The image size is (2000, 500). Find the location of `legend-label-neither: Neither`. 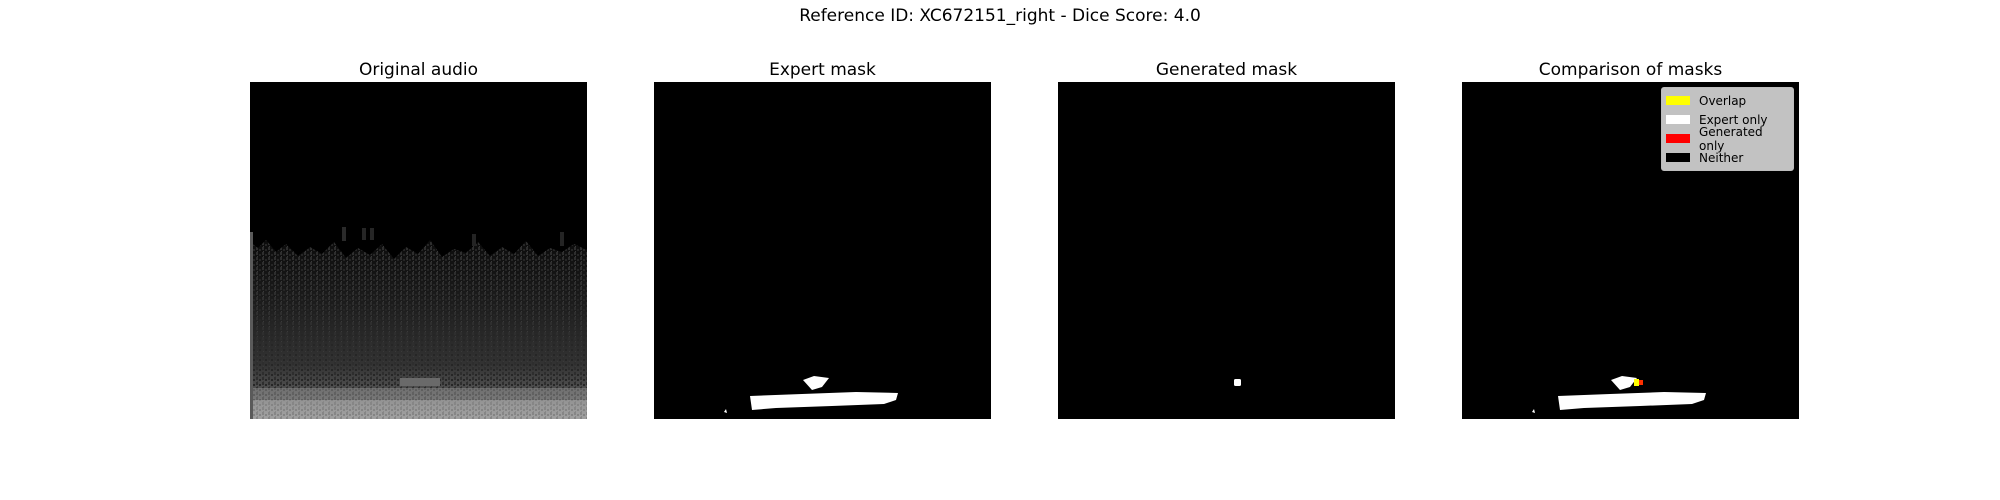

legend-label-neither: Neither is located at coordinates (1721, 157).